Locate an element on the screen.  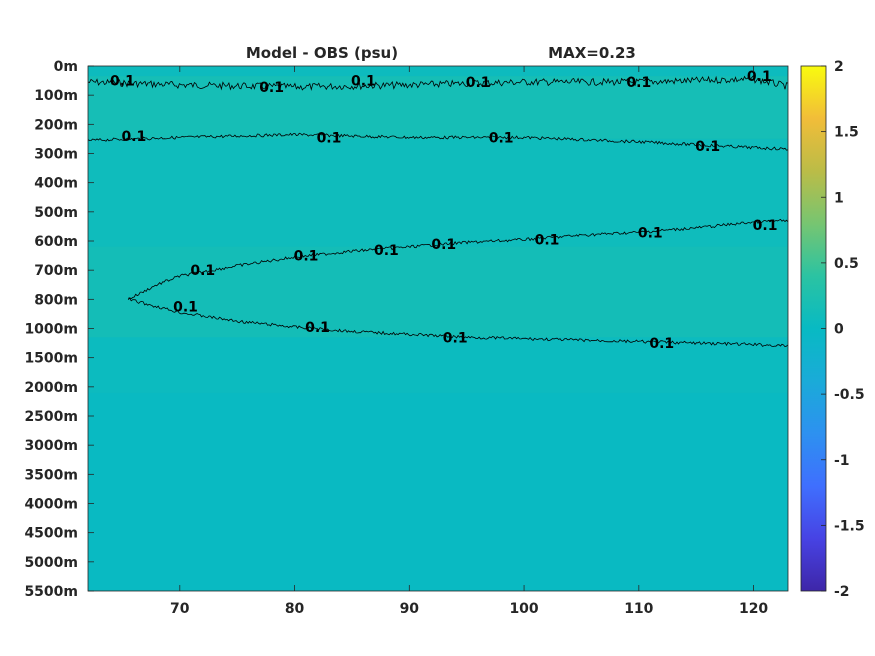
colorbar-tick-label: -2 is located at coordinates (842, 592).